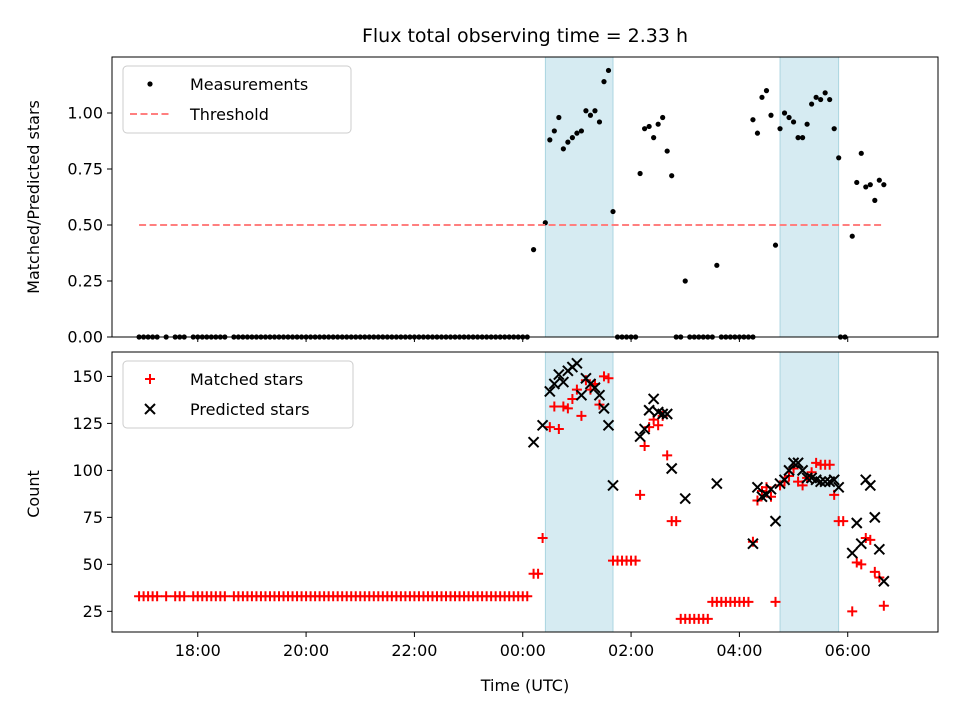 Image resolution: width=960 pixels, height=720 pixels. What do you see at coordinates (246, 379) in the screenshot?
I see `legend-matched-stars-label: Matched stars` at bounding box center [246, 379].